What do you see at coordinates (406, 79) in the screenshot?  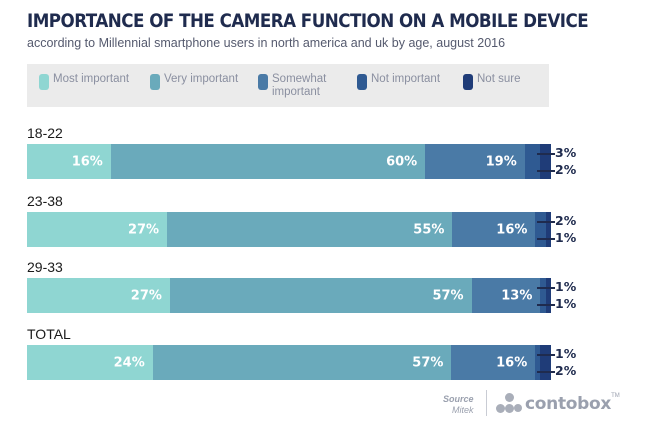 I see `legend-label: Not important` at bounding box center [406, 79].